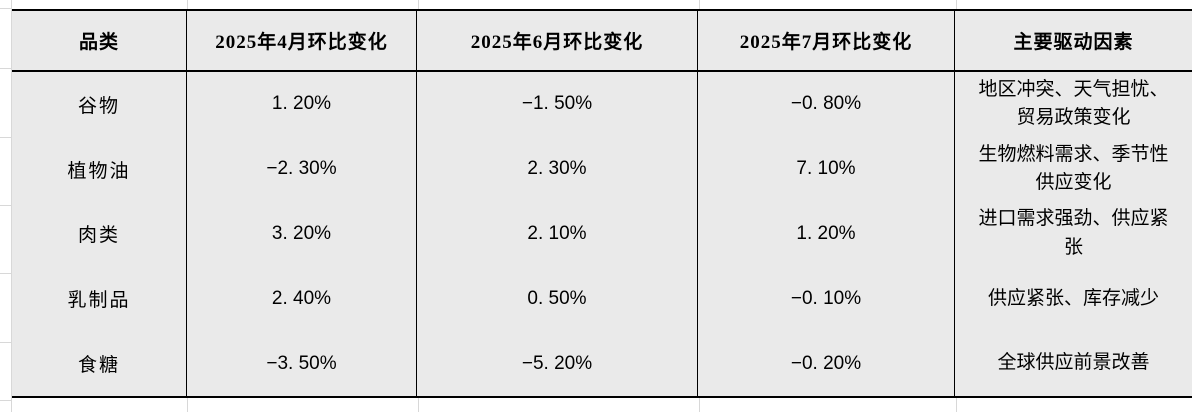 This screenshot has height=412, width=1192. What do you see at coordinates (557, 363) in the screenshot?
I see `row-sugar-june: −5. 20%` at bounding box center [557, 363].